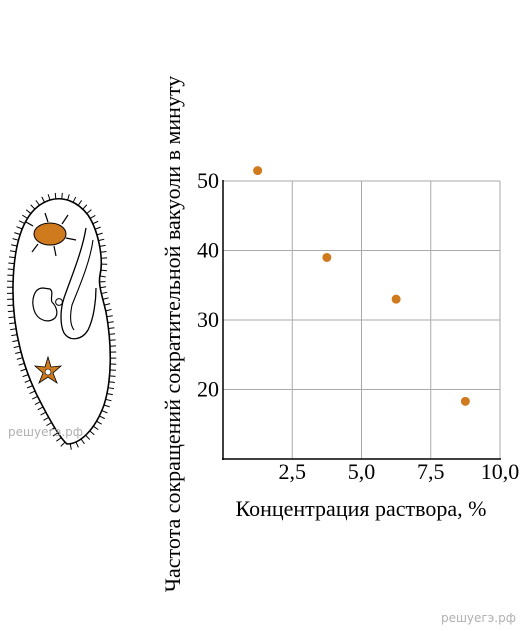 The image size is (526, 631). I want to click on nucleus-rays, so click(51, 234).